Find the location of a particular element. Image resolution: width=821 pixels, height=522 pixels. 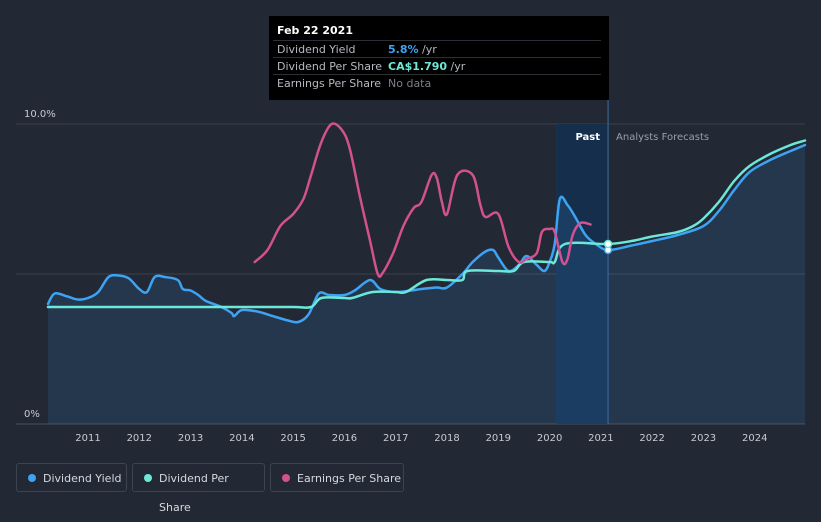

legend-item-earnings-per-share: Earnings Per Share is located at coordinates (337, 477).